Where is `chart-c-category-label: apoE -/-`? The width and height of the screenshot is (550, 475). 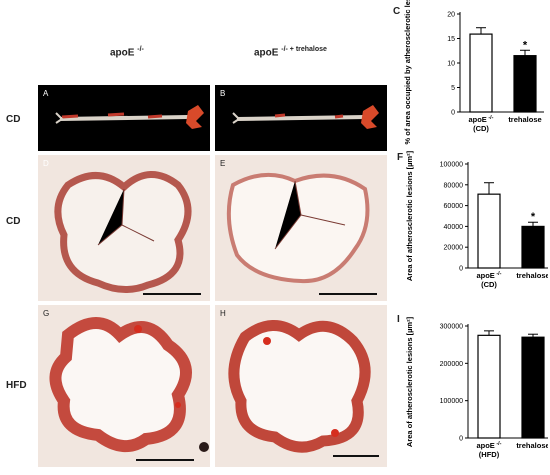 chart-c-category-label: apoE -/- is located at coordinates (480, 119).